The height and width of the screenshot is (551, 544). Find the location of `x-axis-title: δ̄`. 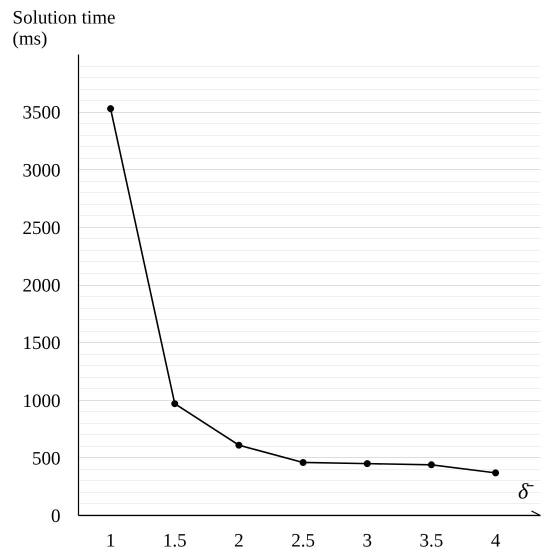

x-axis-title: δ̄ is located at coordinates (526, 491).